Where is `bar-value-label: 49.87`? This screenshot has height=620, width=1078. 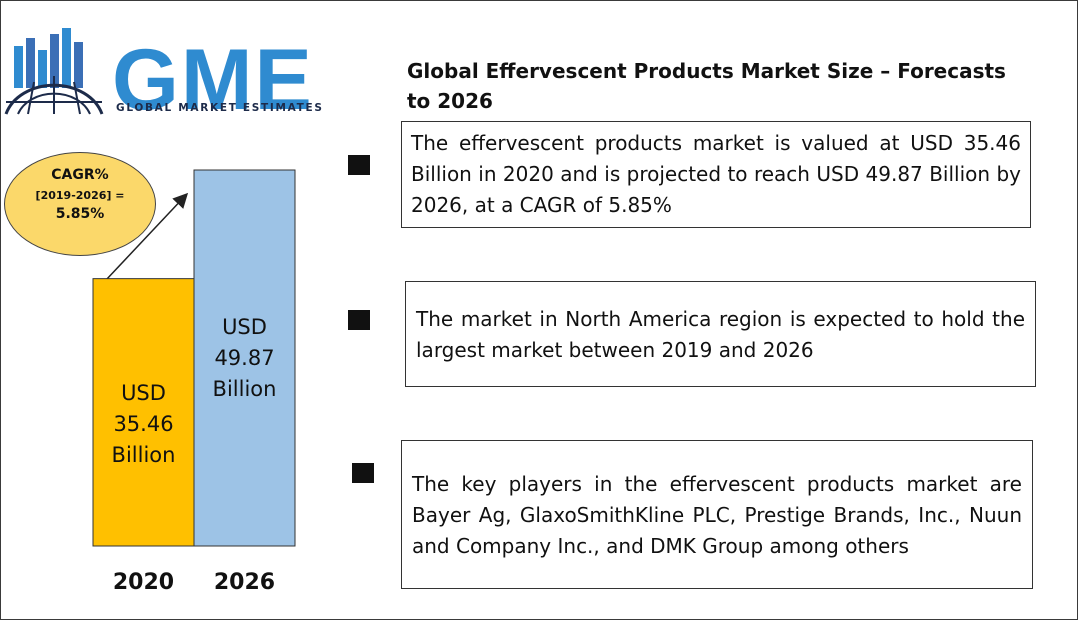 bar-value-label: 49.87 is located at coordinates (244, 358).